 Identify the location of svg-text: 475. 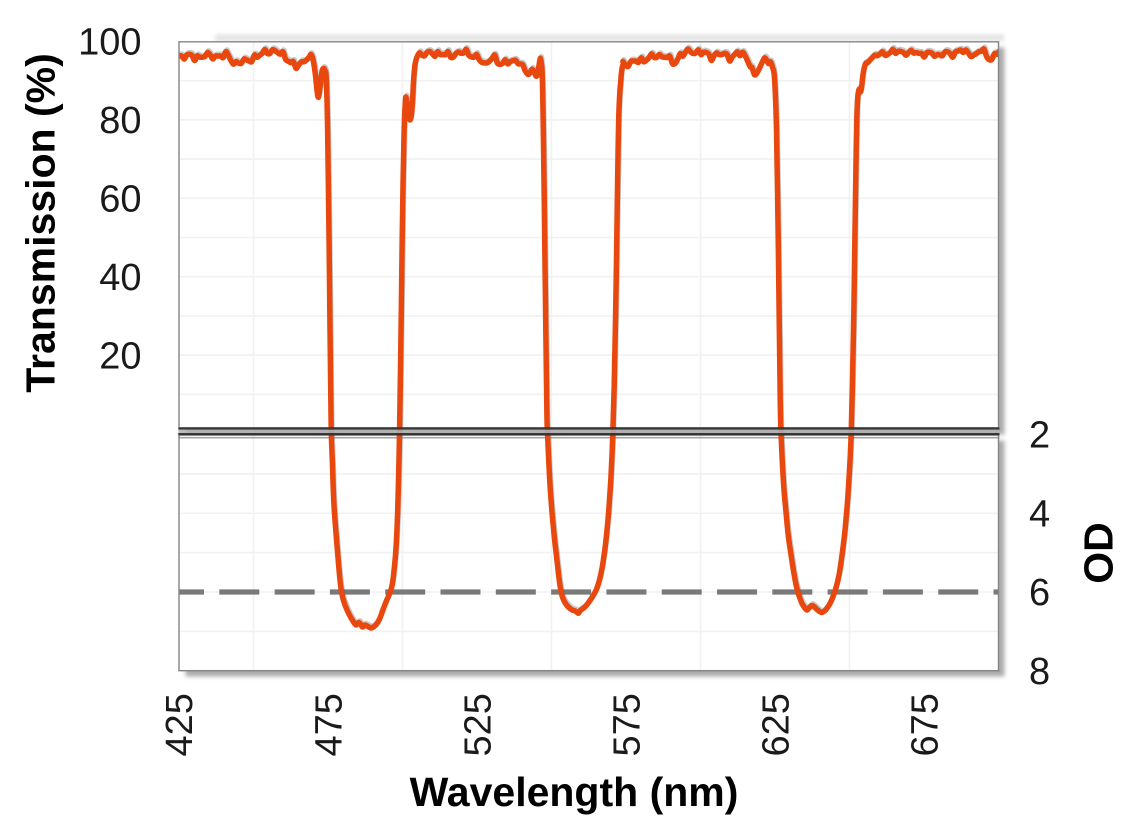
(329, 724).